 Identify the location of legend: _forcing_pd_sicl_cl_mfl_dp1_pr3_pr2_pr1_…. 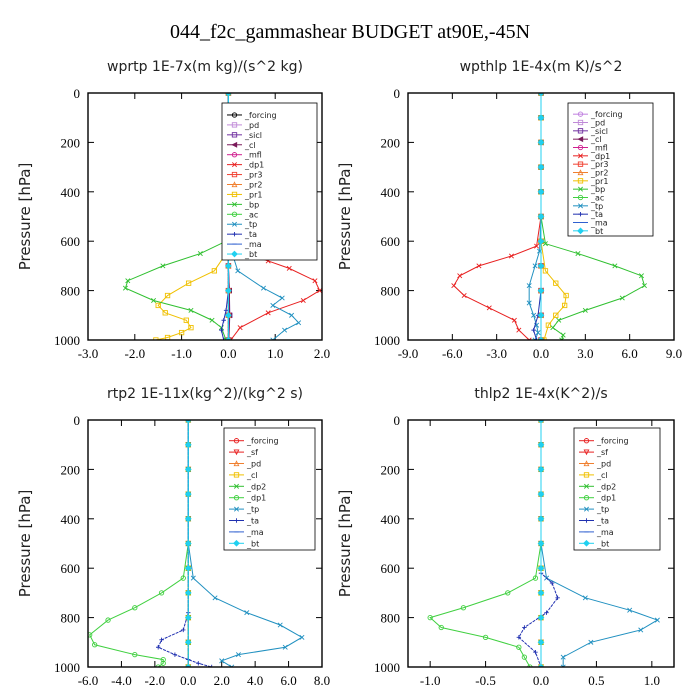
(610, 169).